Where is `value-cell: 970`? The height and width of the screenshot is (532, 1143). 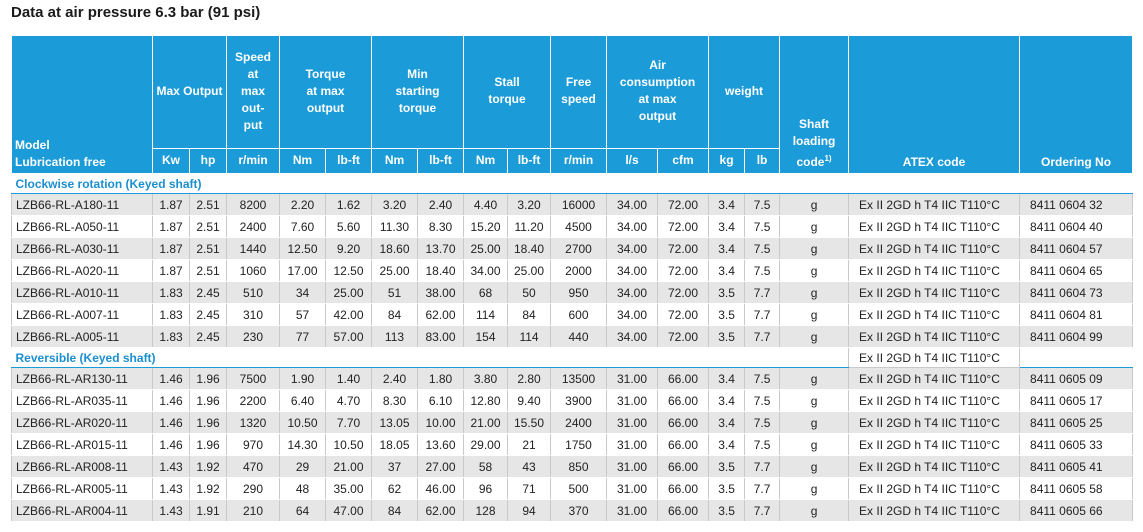 value-cell: 970 is located at coordinates (253, 444).